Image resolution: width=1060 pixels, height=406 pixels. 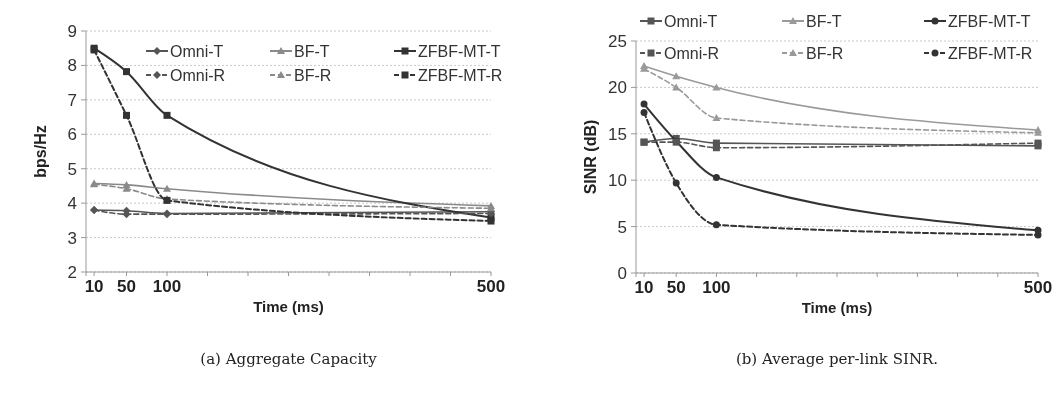 What do you see at coordinates (289, 359) in the screenshot?
I see `text: (a) Aggregate Capacity` at bounding box center [289, 359].